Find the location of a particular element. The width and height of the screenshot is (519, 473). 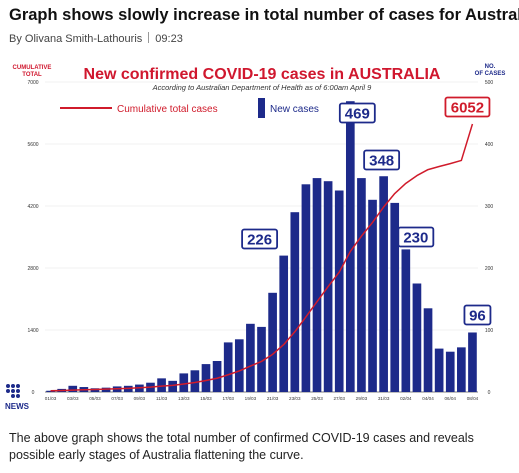

article-byline: By Olivana Smith-Lathouris 09:23 is located at coordinates (96, 38).